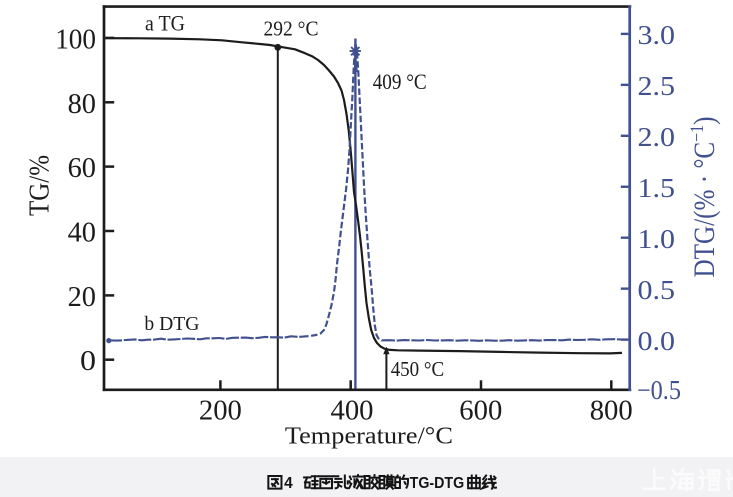 The width and height of the screenshot is (733, 497). Describe the element at coordinates (165, 22) in the screenshot. I see `svg-text: a TG` at that location.